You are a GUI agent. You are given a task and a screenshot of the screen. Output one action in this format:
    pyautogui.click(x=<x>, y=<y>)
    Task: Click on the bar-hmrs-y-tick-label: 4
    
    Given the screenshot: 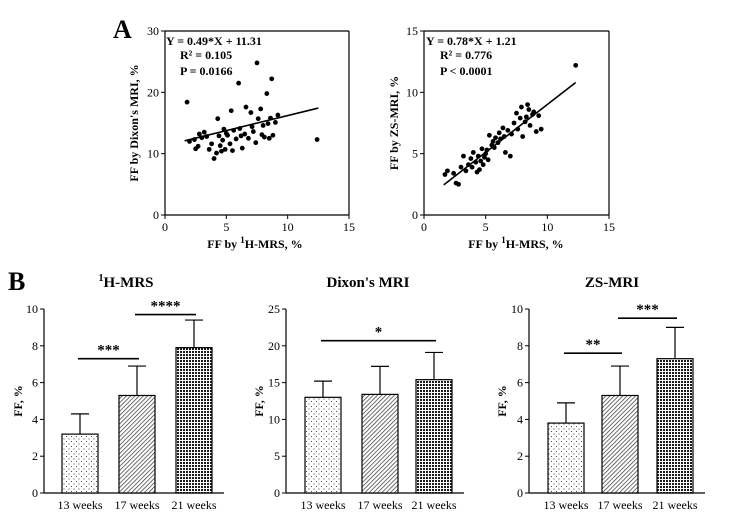 What is the action you would take?
    pyautogui.click(x=35, y=419)
    